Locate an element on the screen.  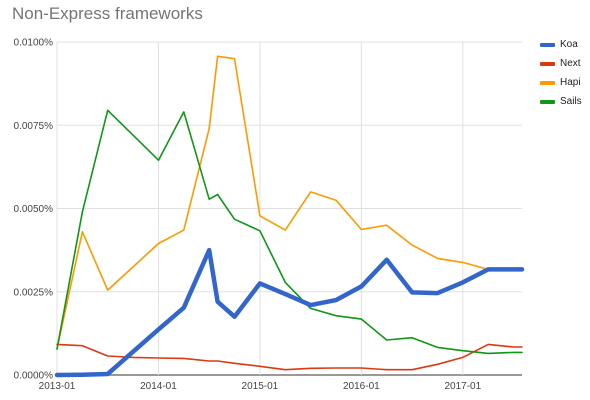
y-tick-label: 0.0050% is located at coordinates (34, 209).